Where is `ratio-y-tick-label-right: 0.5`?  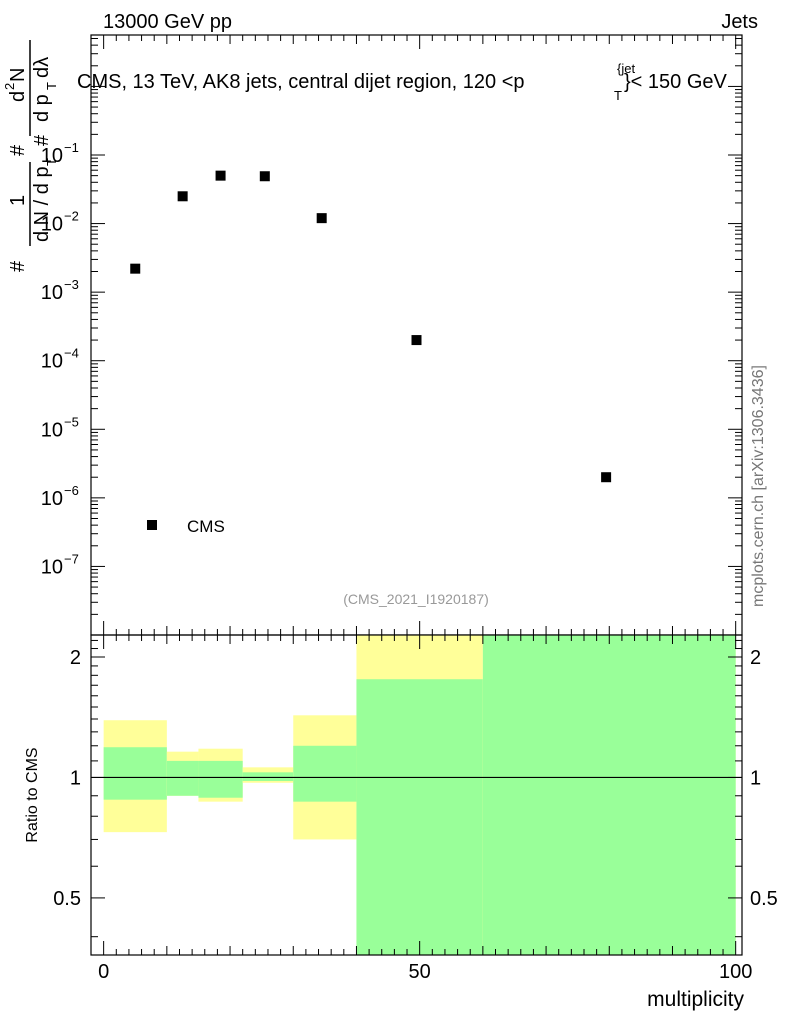
ratio-y-tick-label-right: 0.5 is located at coordinates (764, 899).